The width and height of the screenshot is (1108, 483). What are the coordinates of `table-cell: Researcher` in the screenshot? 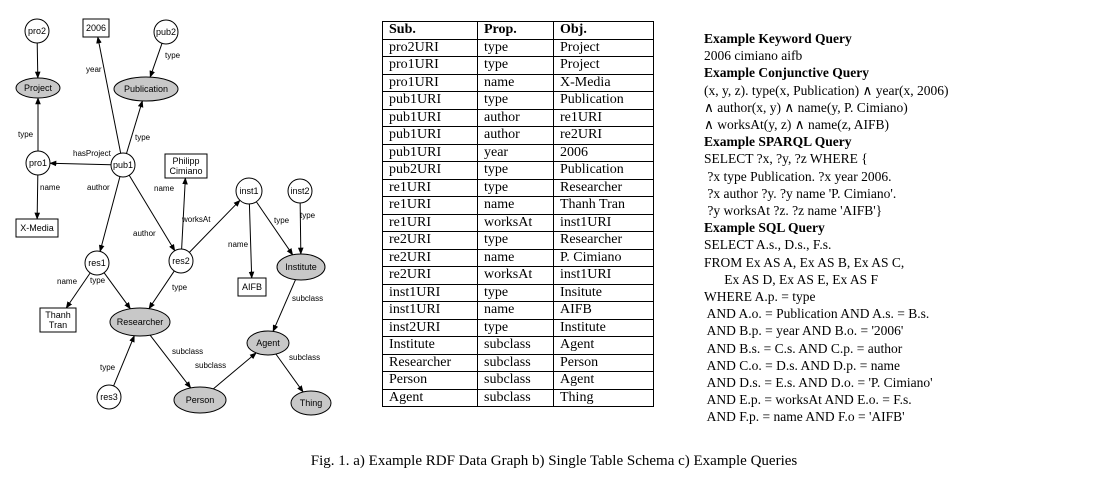 It's located at (603, 240).